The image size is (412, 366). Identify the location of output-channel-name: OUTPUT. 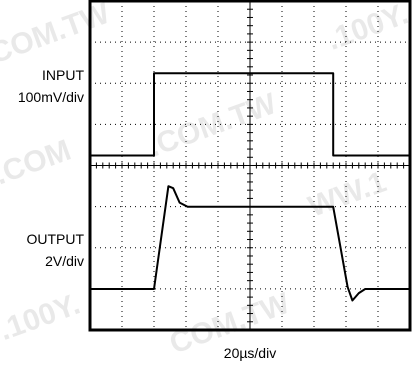
(55, 239).